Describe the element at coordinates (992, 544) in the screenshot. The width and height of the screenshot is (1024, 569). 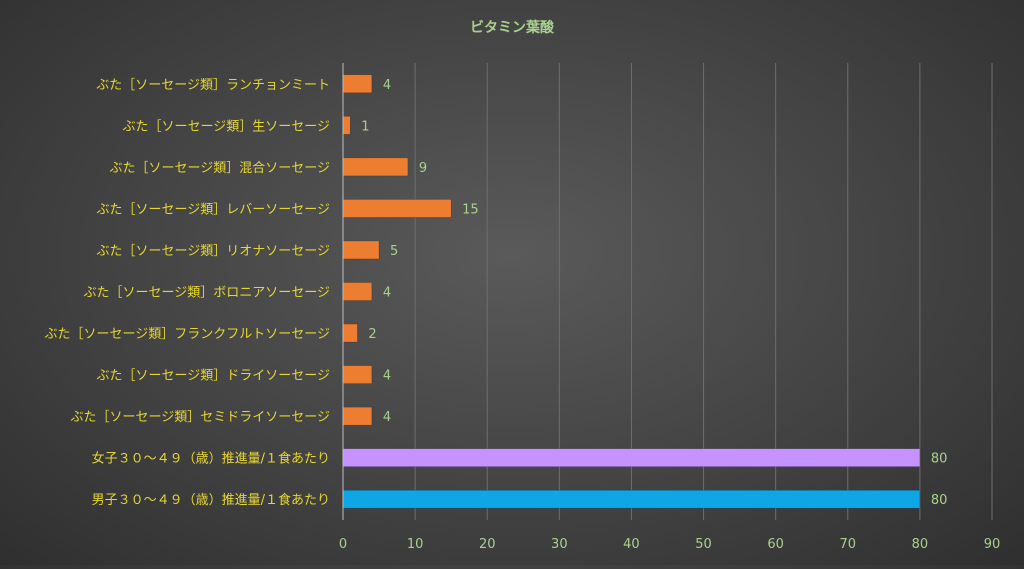
I see `x-tick-label: 90` at that location.